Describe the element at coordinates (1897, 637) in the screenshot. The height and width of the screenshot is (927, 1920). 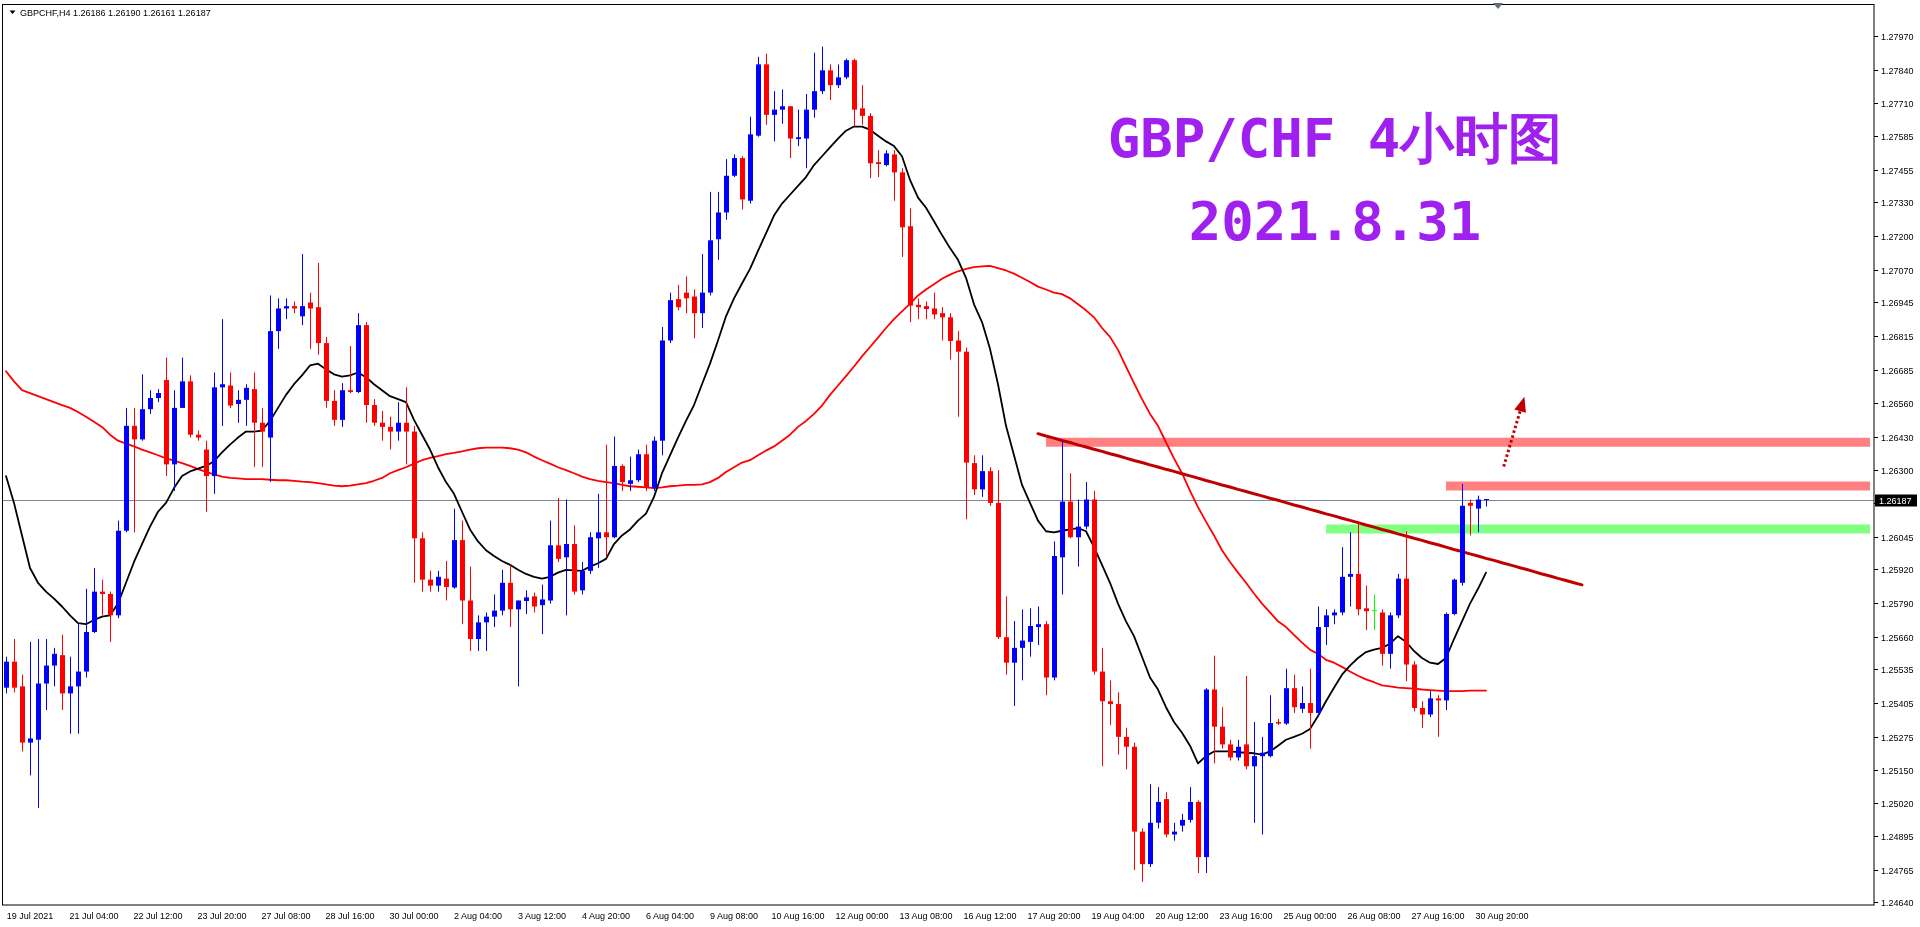
I see `y-tick-label: 1.25660` at that location.